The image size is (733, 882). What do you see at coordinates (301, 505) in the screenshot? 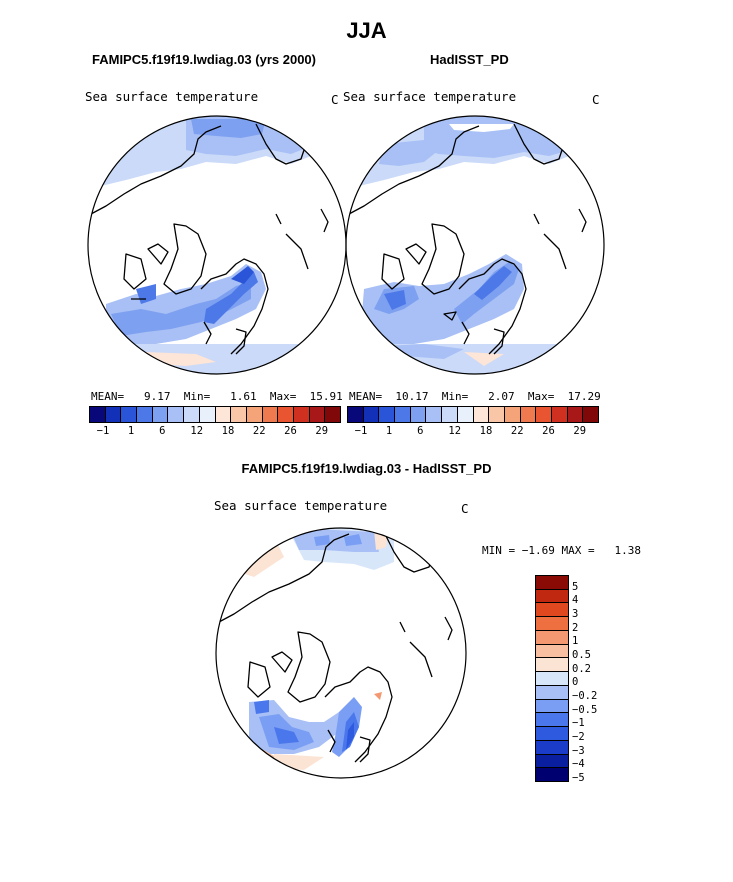
I see `diff-variable-label: Sea surface temperature` at bounding box center [301, 505].